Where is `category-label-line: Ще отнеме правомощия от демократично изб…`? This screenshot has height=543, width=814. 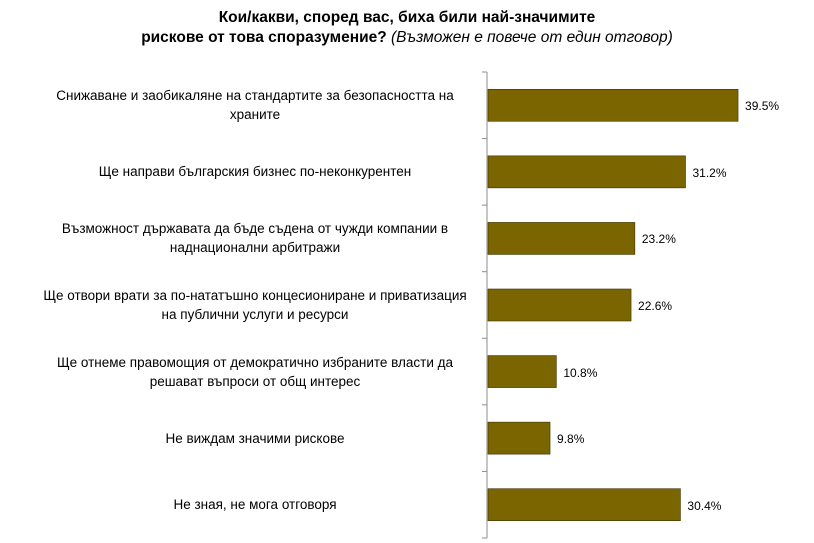
category-label-line: Ще отнеме правомощия от демократично изб… is located at coordinates (255, 362).